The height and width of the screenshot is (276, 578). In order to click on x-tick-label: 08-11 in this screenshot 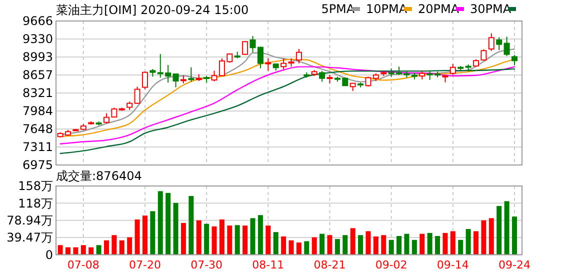, I will do `click(268, 265)`.